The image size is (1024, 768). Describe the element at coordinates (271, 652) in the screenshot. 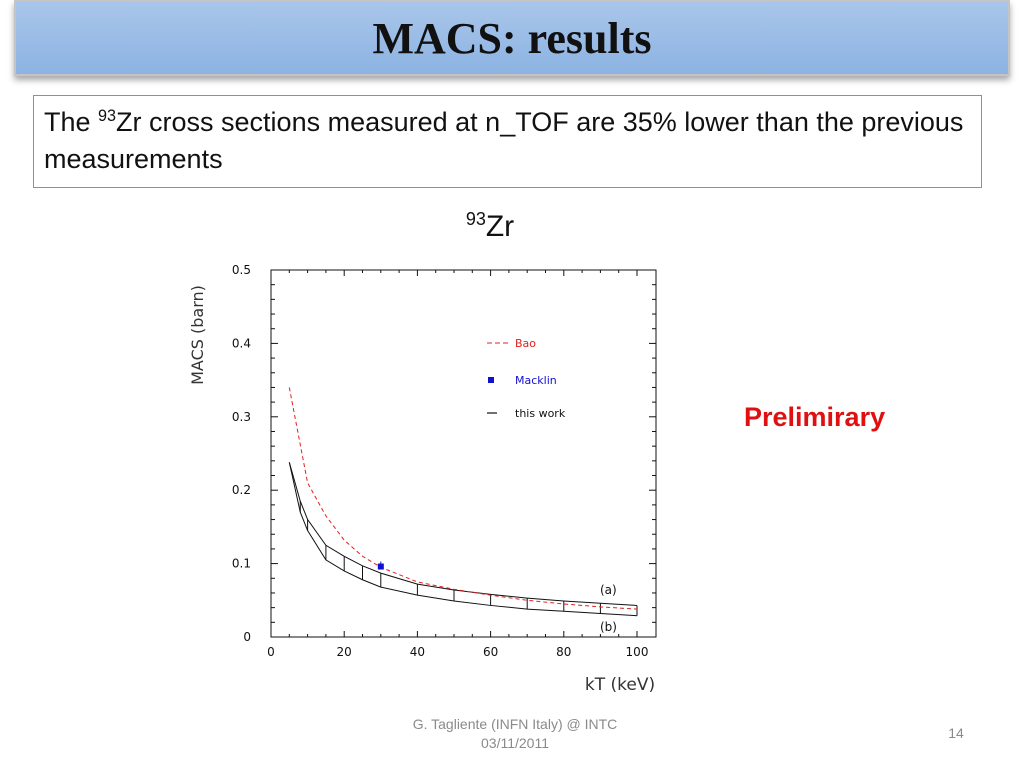

I see `x-tick-label: 0` at that location.